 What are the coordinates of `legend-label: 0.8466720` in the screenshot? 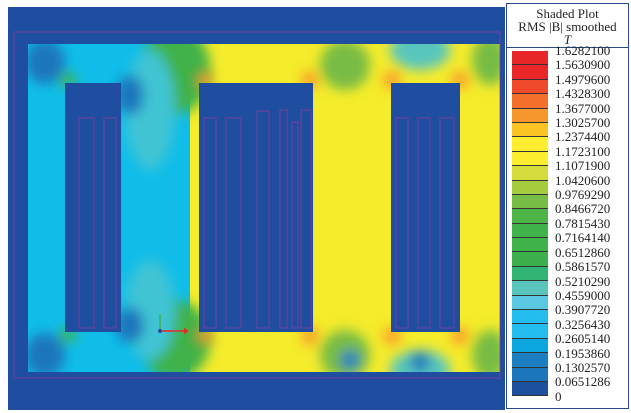 It's located at (583, 209).